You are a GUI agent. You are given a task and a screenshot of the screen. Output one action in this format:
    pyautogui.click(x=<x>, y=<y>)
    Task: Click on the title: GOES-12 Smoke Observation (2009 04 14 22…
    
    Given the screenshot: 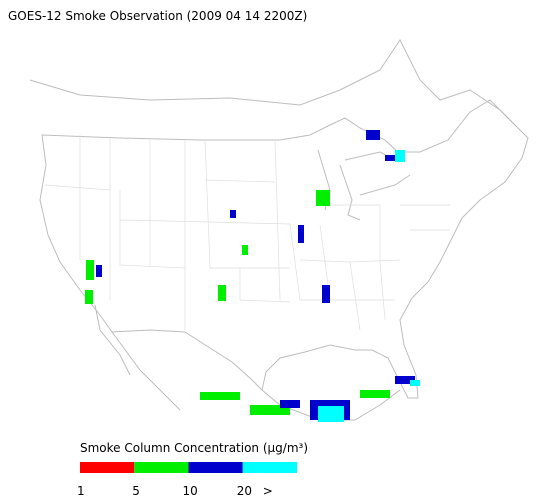 What is the action you would take?
    pyautogui.click(x=157, y=16)
    